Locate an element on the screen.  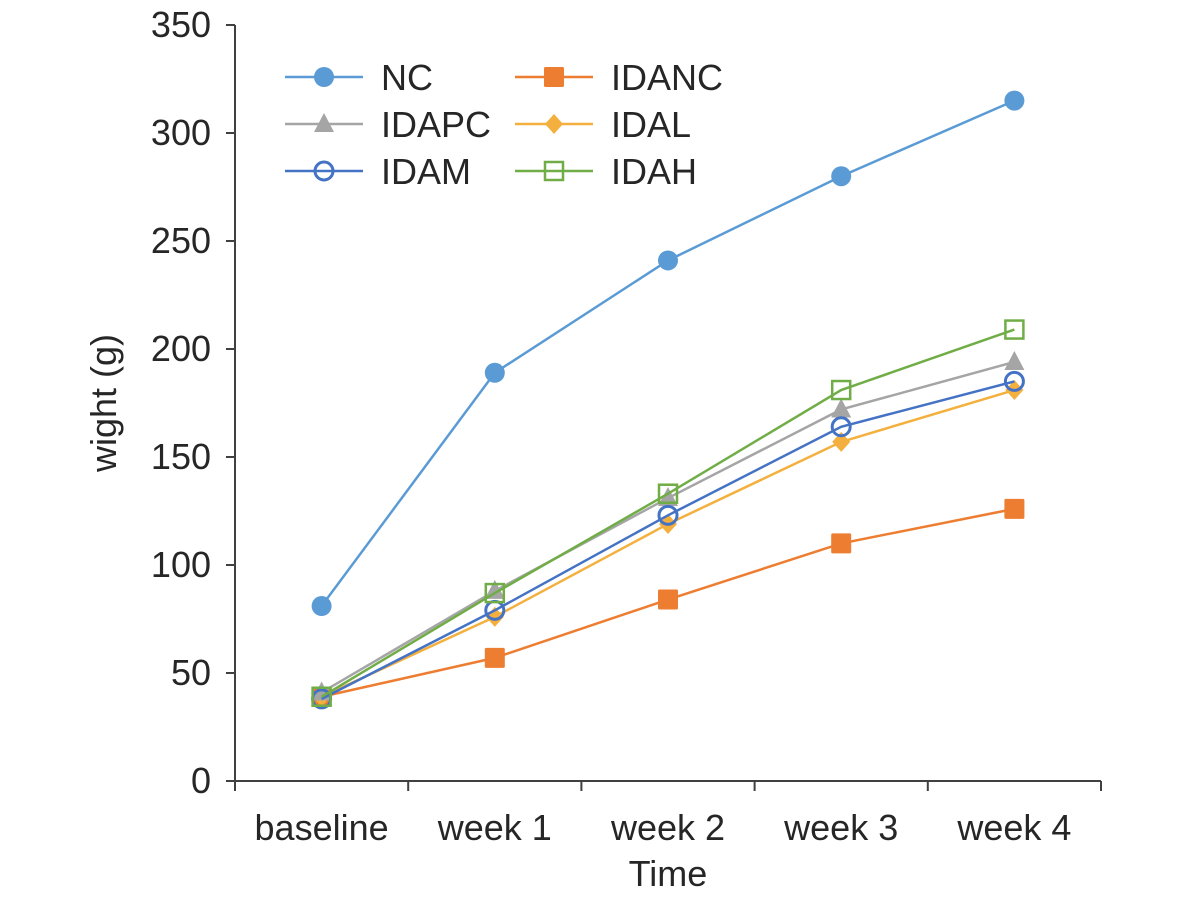
y-tick-label: 150 is located at coordinates (181, 456).